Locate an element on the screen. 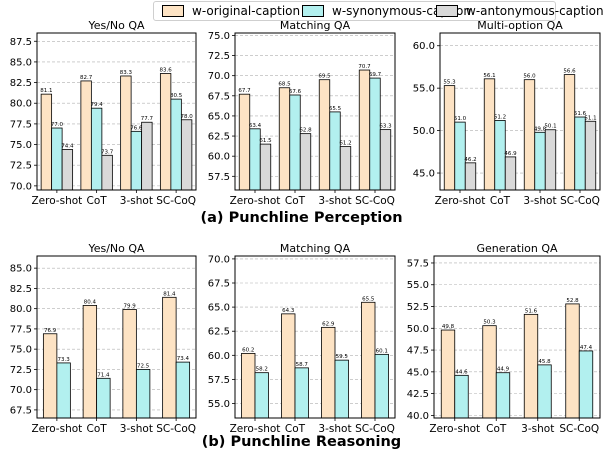 The image size is (603, 456). bar-value-label-original-1: 82.7 is located at coordinates (86, 78).